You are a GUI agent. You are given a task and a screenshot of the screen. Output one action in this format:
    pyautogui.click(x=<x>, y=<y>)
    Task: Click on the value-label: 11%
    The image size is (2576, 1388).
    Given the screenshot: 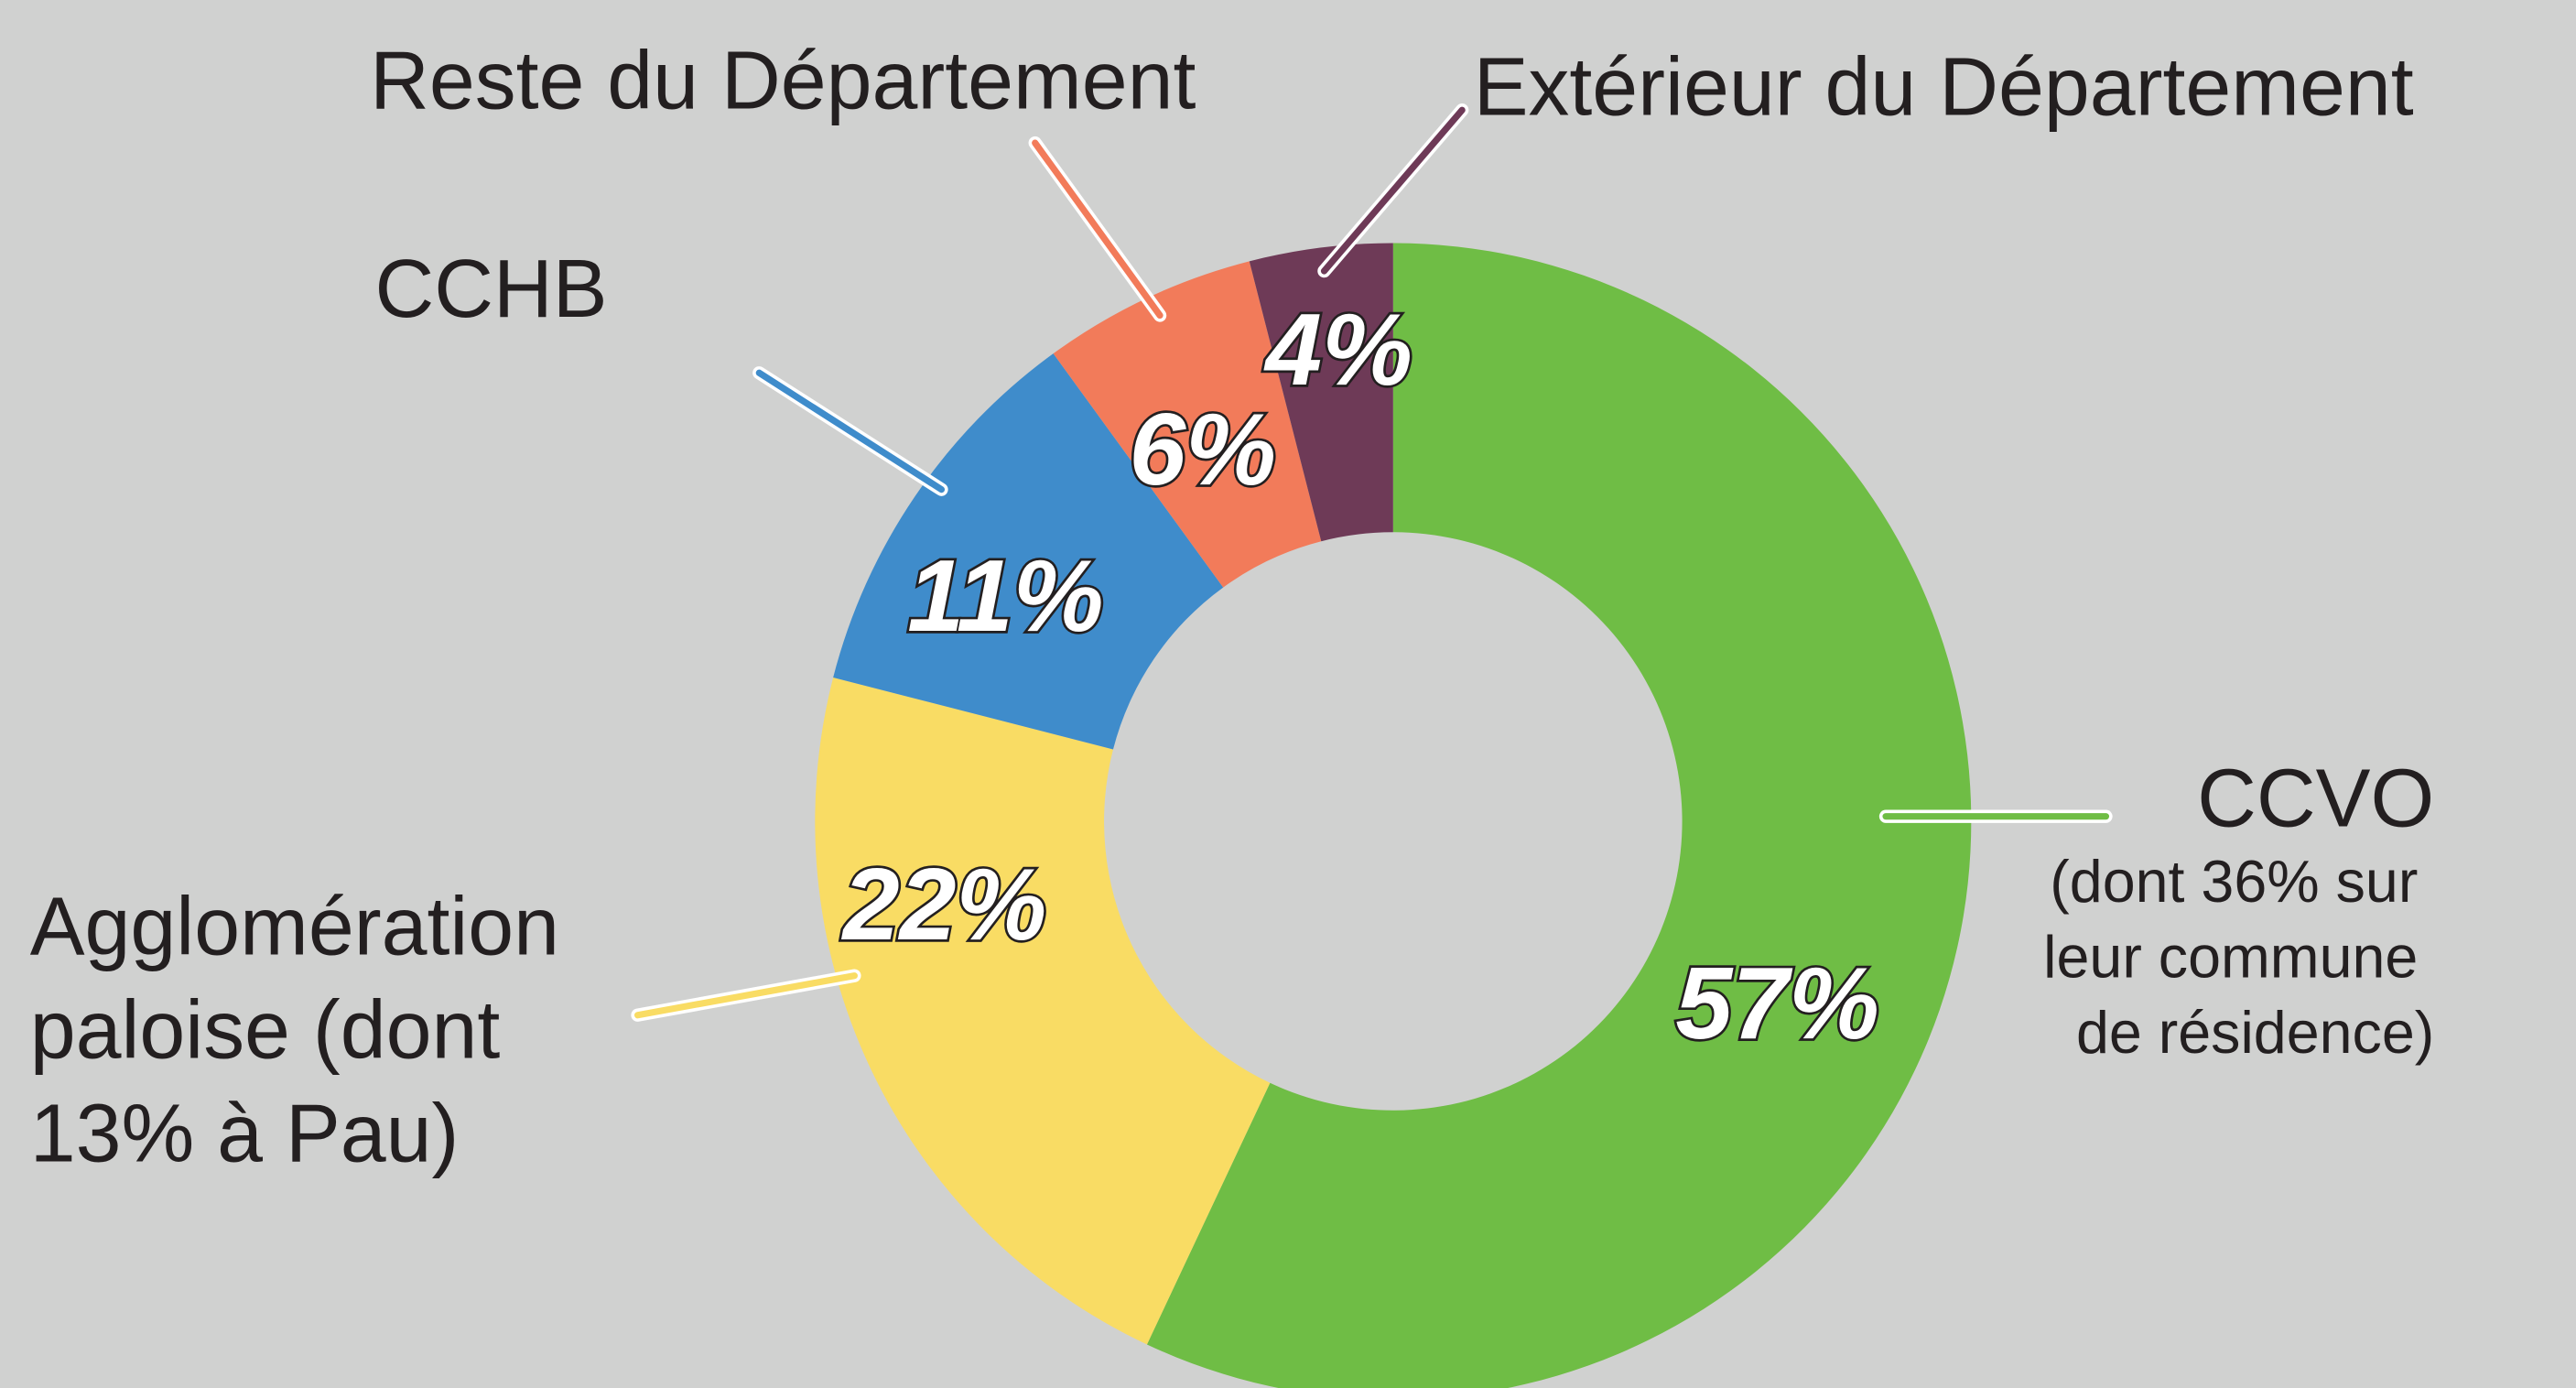 What is the action you would take?
    pyautogui.click(x=1005, y=595)
    